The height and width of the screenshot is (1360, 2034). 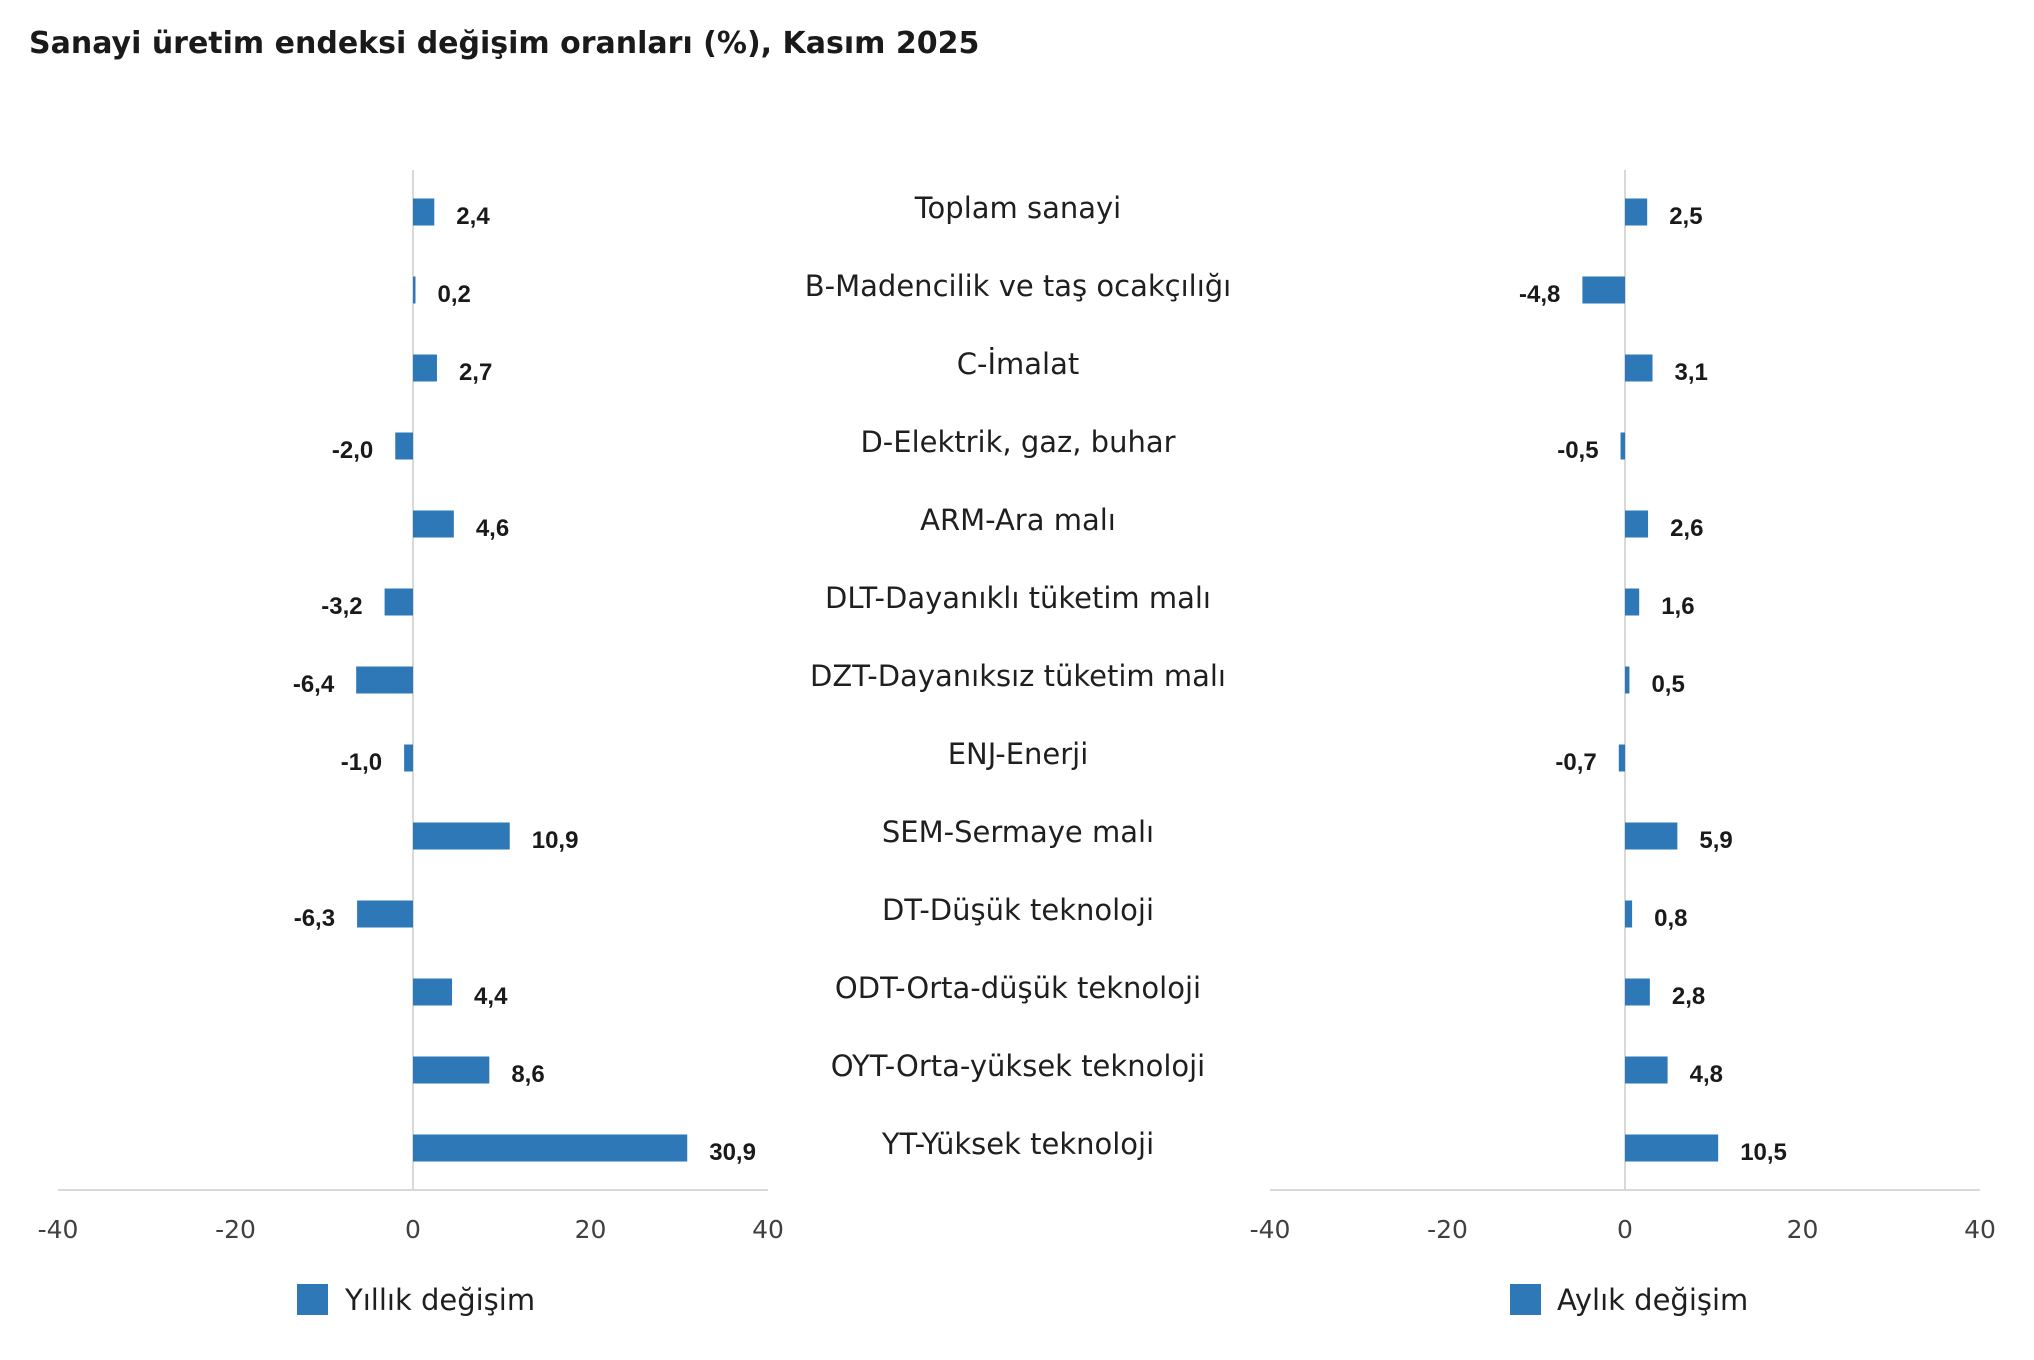 What do you see at coordinates (341, 606) in the screenshot?
I see `annual-value-label: -3,2` at bounding box center [341, 606].